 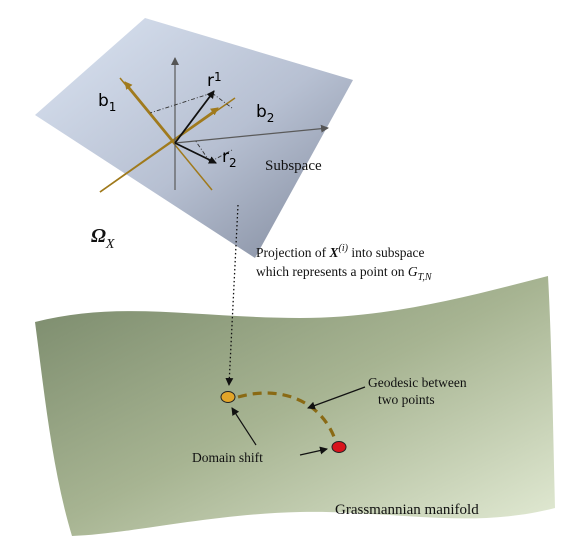 I want to click on point-source, so click(x=228, y=397).